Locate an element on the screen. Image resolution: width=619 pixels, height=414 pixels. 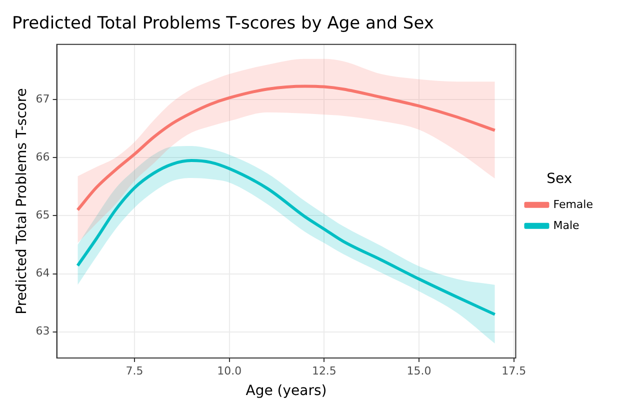
y-tick-label: 65 is located at coordinates (43, 215).